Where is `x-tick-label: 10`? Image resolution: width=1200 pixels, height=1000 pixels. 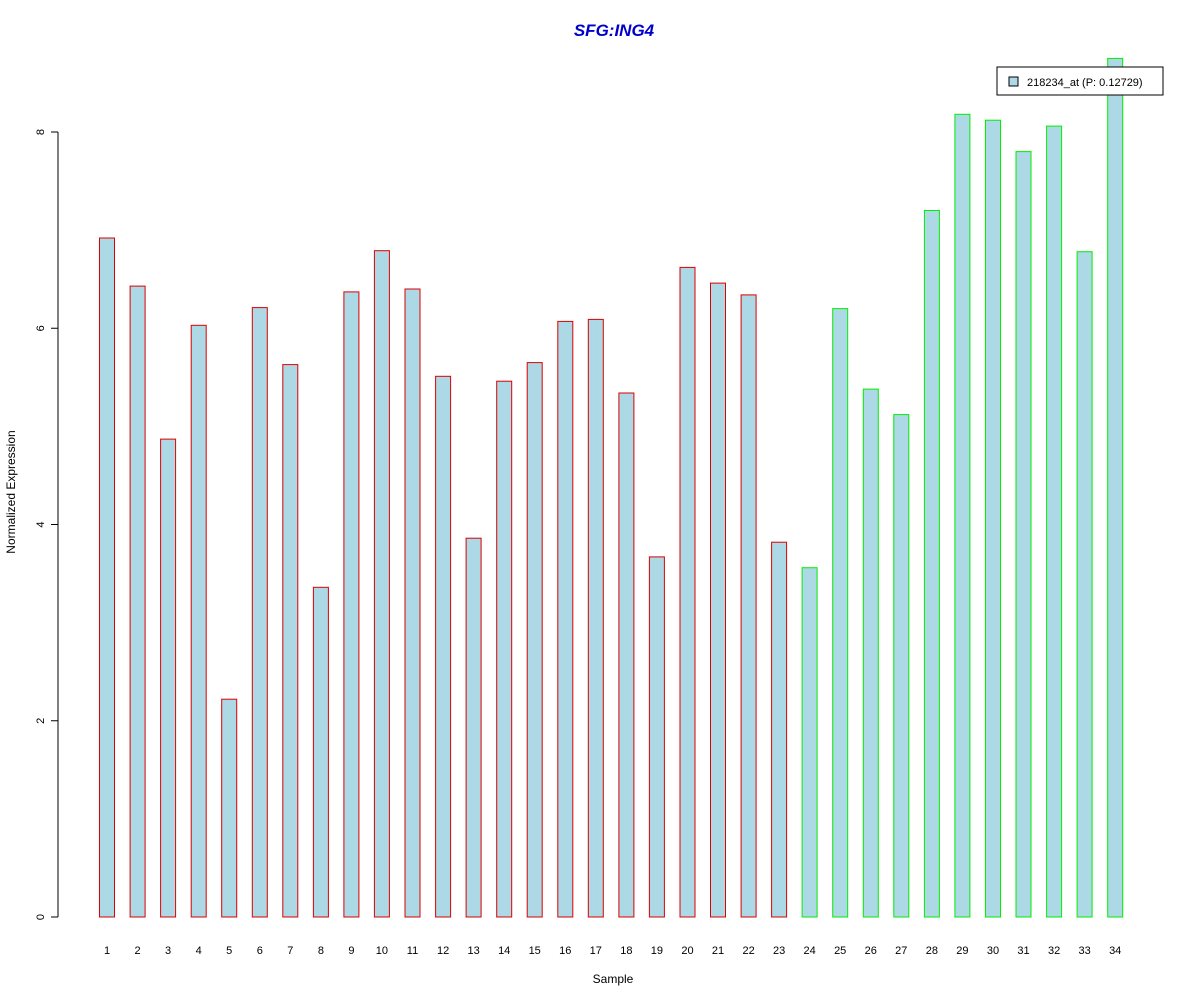
x-tick-label: 10 is located at coordinates (382, 951).